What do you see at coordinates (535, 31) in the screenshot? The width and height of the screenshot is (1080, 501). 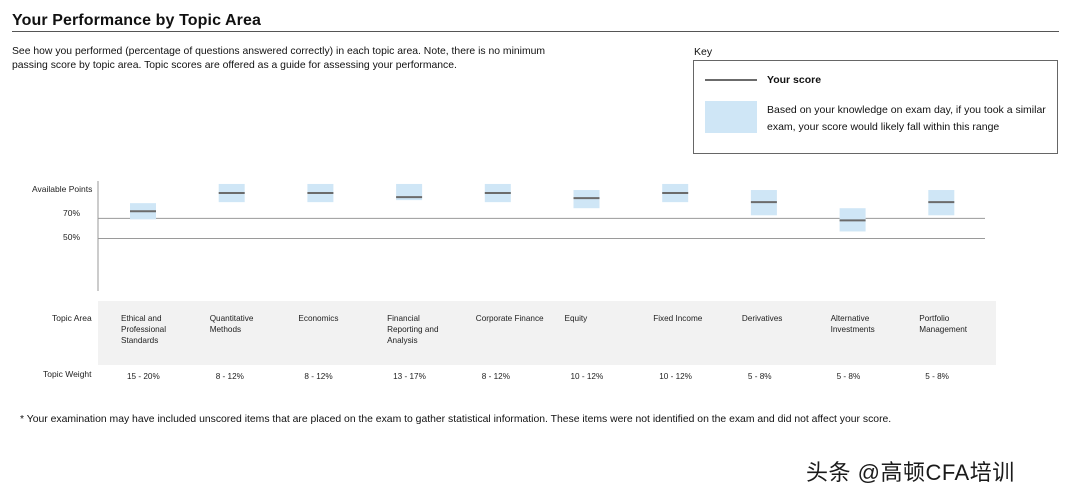 I see `title-divider` at bounding box center [535, 31].